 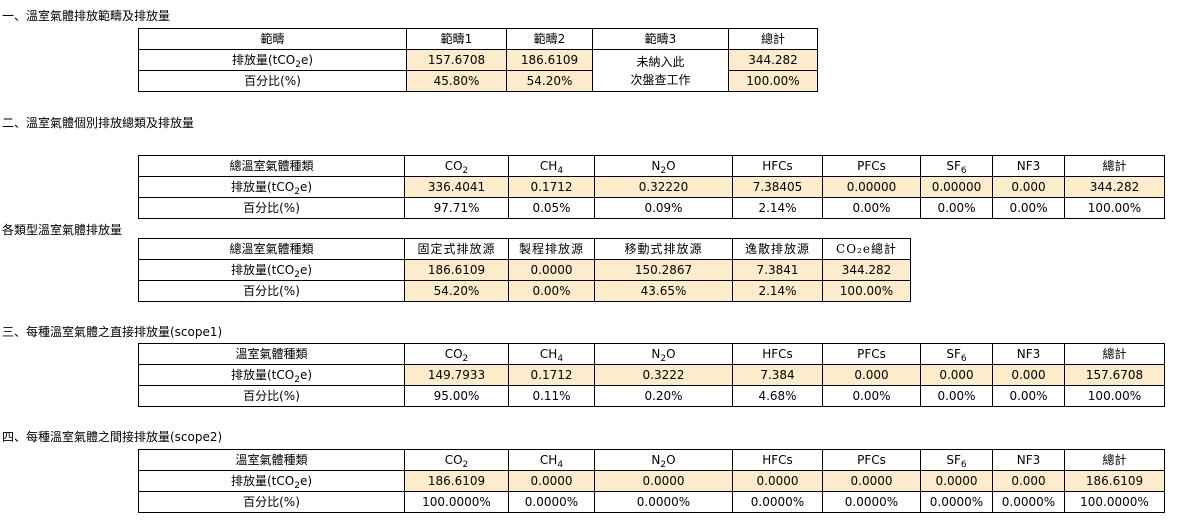 What do you see at coordinates (456, 375) in the screenshot?
I see `emission-cell: 149.7933` at bounding box center [456, 375].